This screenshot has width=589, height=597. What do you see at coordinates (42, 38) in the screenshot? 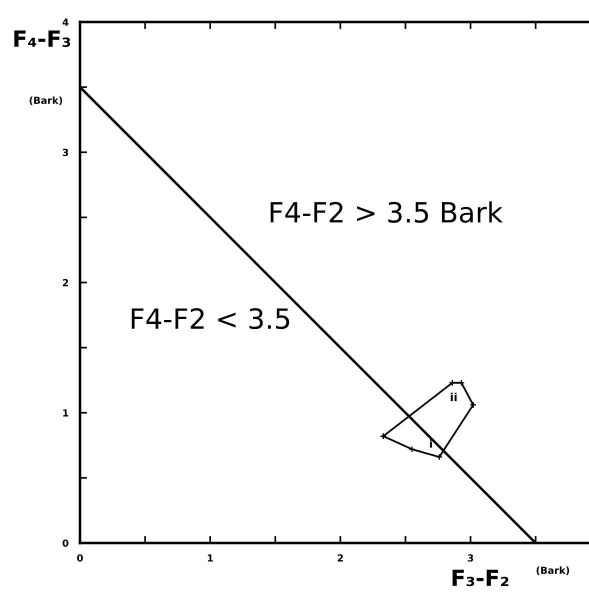
I see `y-axis-title: F₄-F₃` at bounding box center [42, 38].